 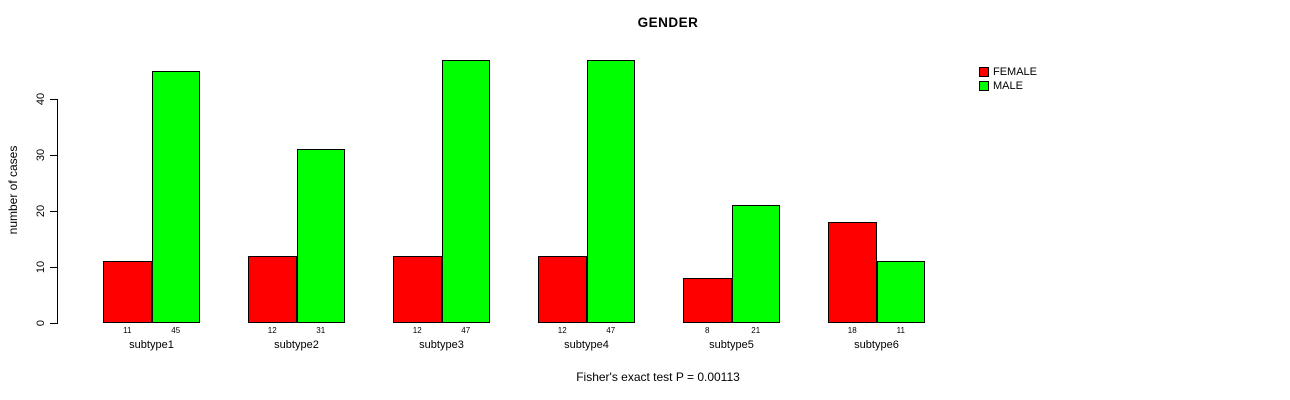 I want to click on y-axis-label: number of cases, so click(x=13, y=190).